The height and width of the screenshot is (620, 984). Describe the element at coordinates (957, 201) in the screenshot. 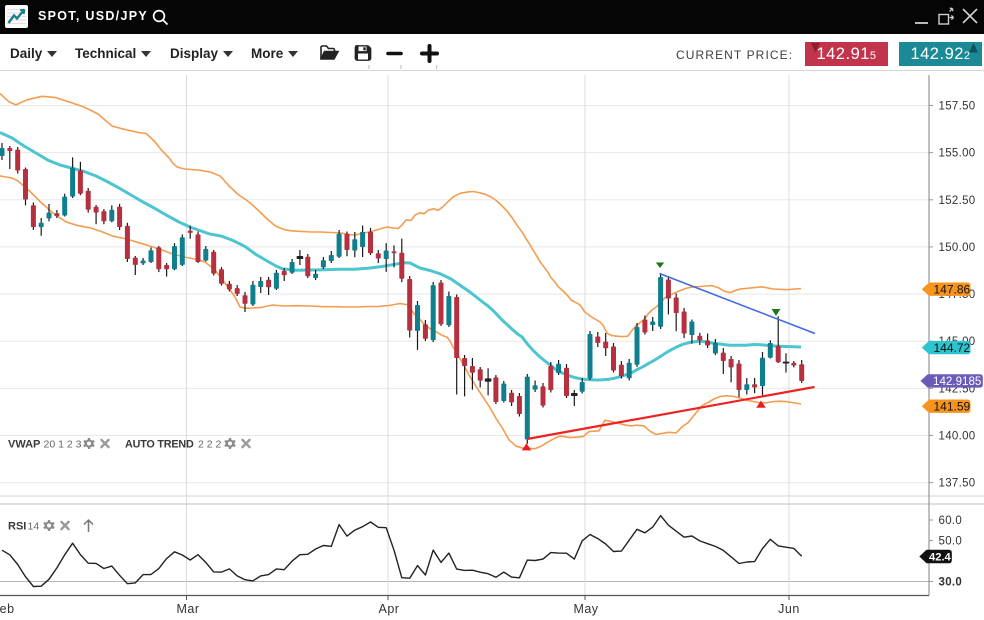

I see `svg-text: 152.50` at that location.